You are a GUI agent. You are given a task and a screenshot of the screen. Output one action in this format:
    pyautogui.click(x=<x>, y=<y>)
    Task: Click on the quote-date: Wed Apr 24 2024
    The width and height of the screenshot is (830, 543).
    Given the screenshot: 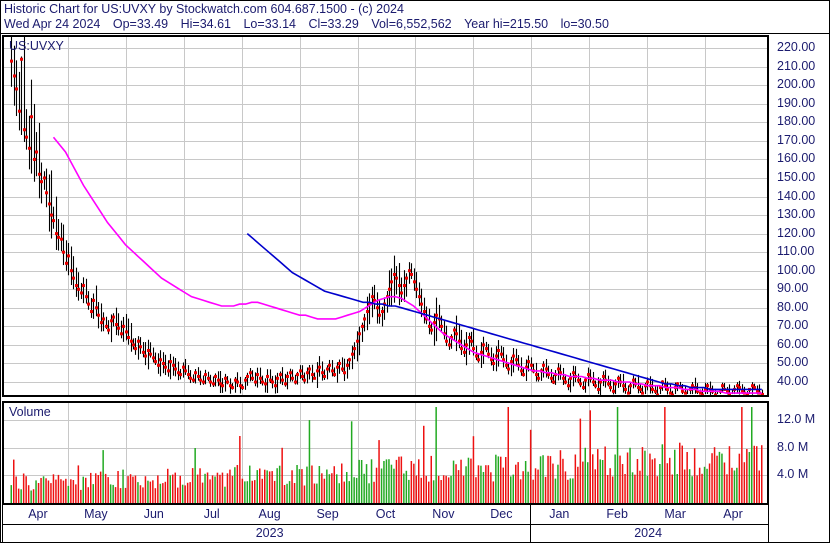 What is the action you would take?
    pyautogui.click(x=52, y=24)
    